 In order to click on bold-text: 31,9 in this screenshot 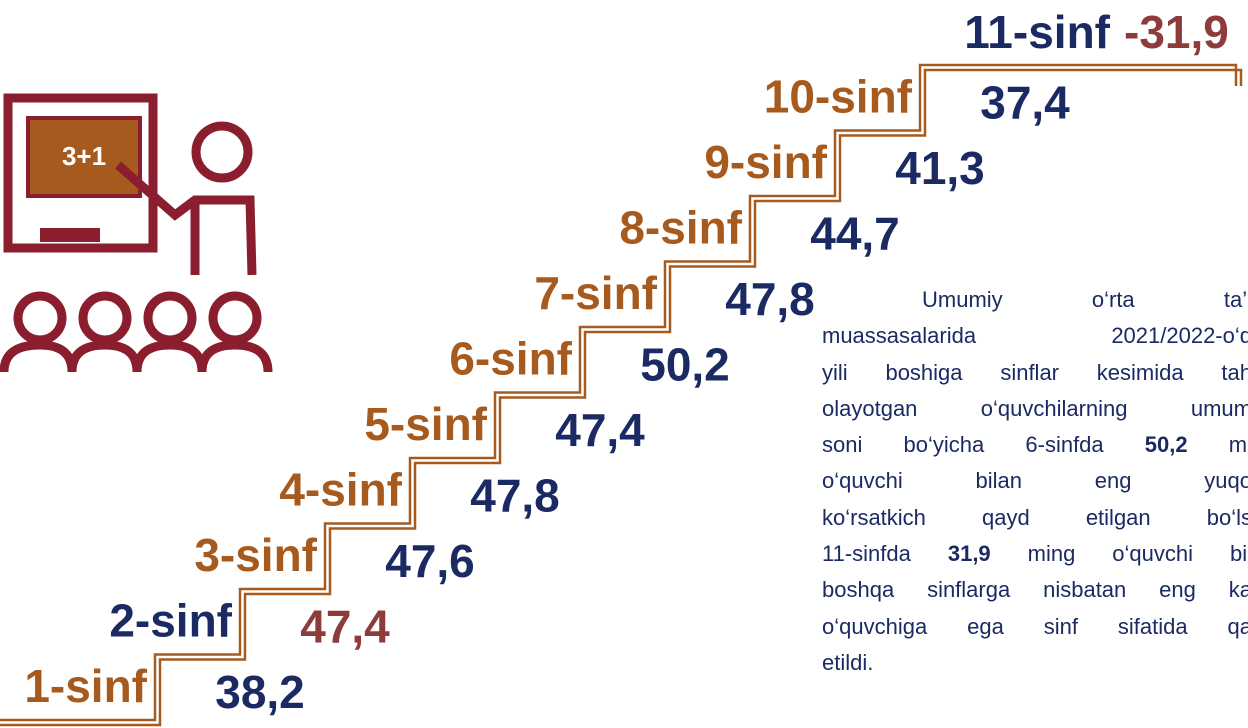, I will do `click(969, 554)`.